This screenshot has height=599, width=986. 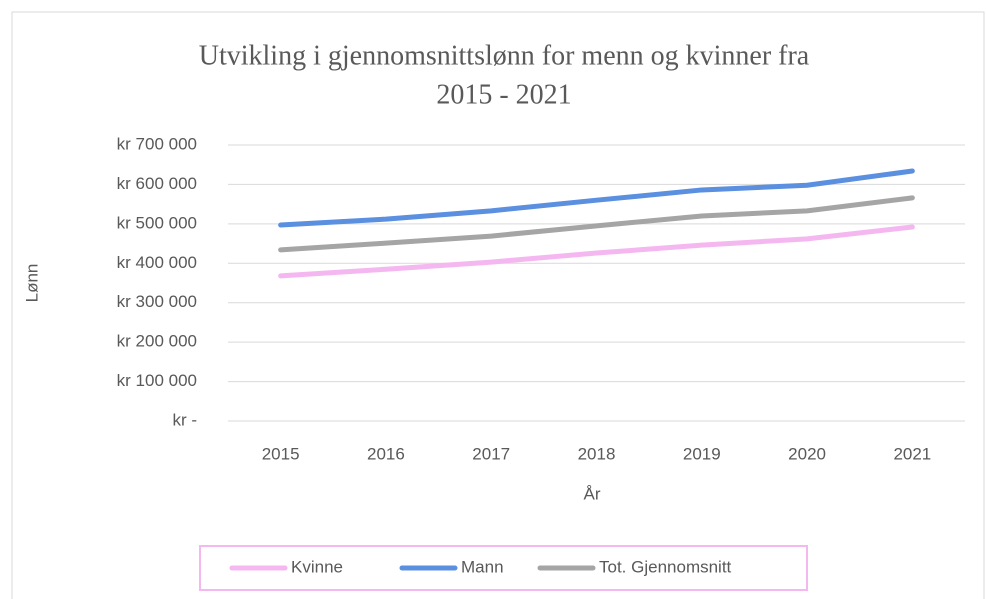 What do you see at coordinates (482, 566) in the screenshot?
I see `legend-label: Mann` at bounding box center [482, 566].